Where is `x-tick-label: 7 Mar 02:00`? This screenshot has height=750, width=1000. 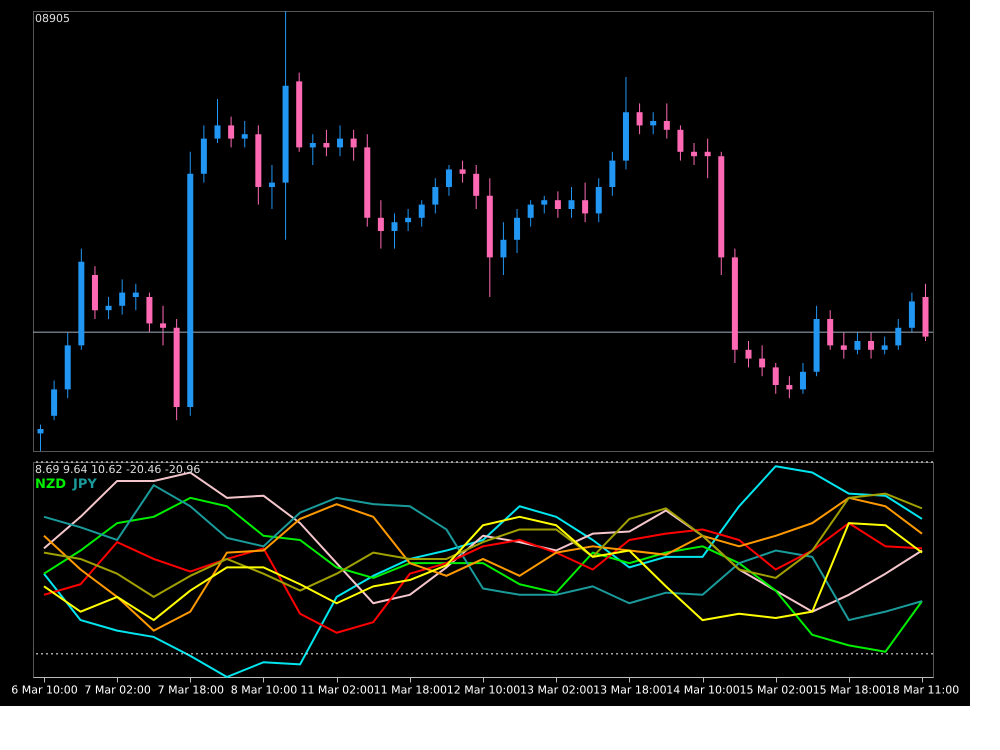 x-tick-label: 7 Mar 02:00 is located at coordinates (117, 690).